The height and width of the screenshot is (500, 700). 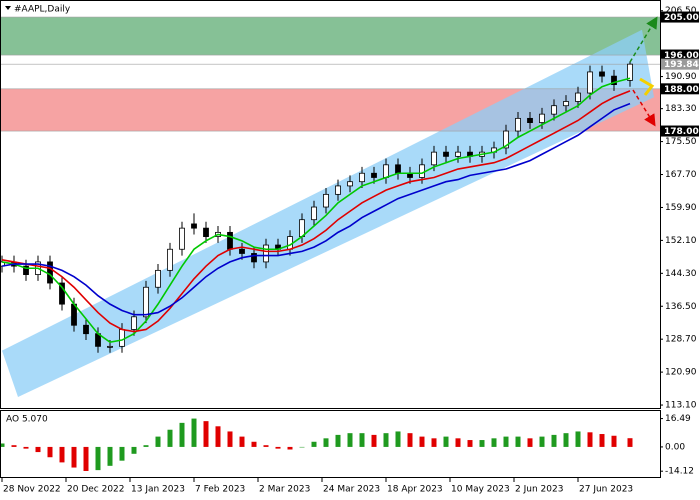 I want to click on level-label: 193.84, so click(x=680, y=64).